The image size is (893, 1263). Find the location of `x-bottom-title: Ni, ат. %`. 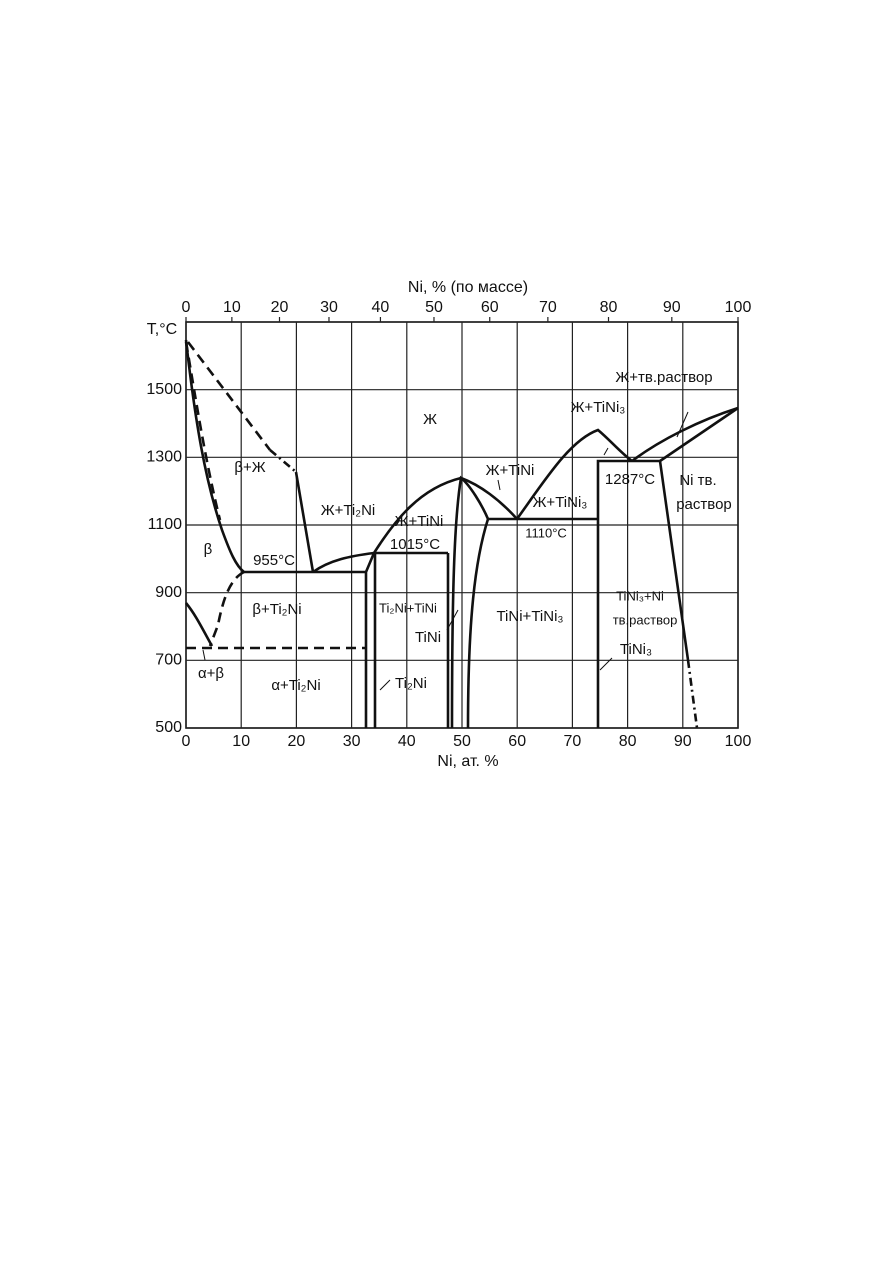

x-bottom-title: Ni, ат. % is located at coordinates (467, 761).